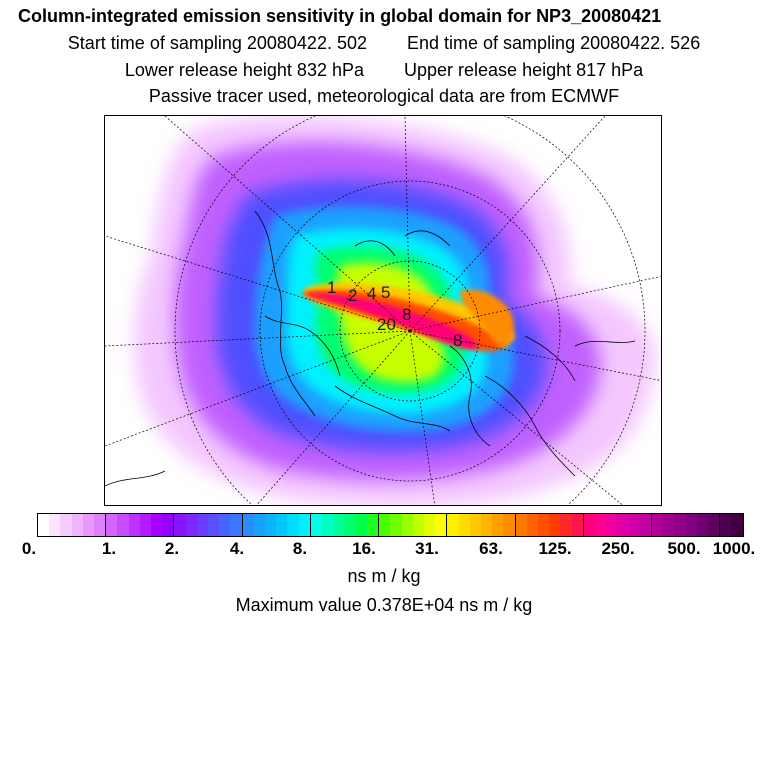  I want to click on colorbar-tick-label: 8., so click(300, 548).